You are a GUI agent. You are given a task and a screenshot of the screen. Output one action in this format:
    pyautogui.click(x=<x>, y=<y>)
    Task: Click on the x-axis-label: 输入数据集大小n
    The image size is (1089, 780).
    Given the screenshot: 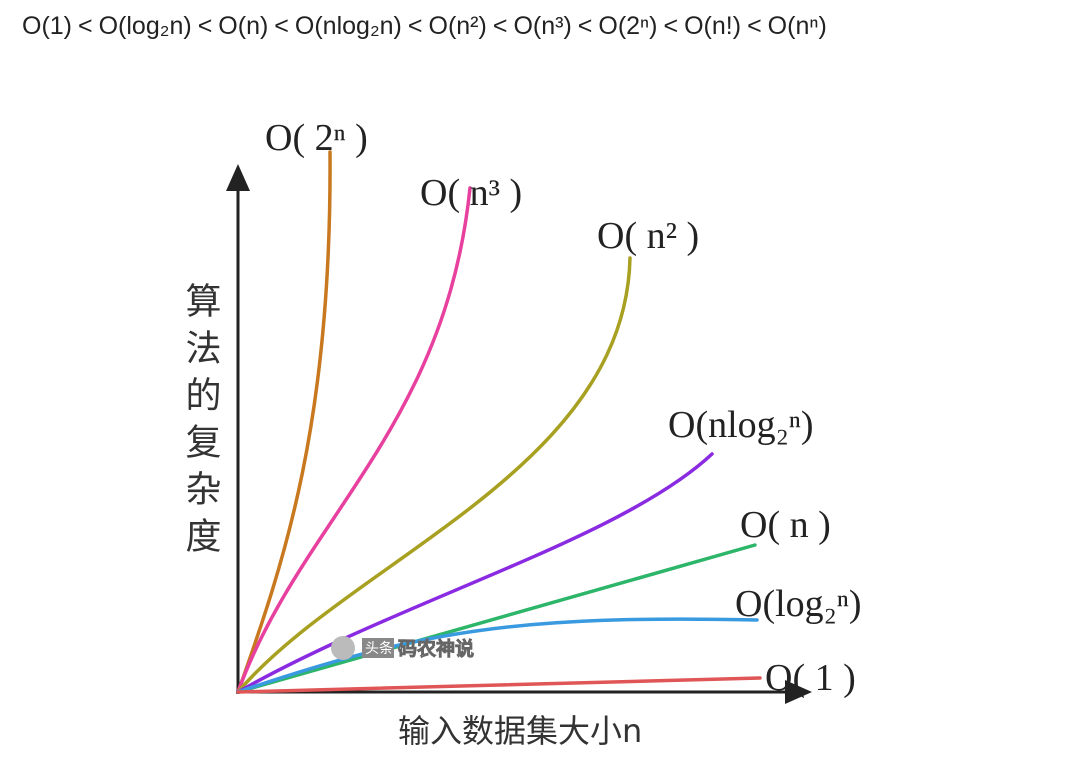 What is the action you would take?
    pyautogui.click(x=520, y=731)
    